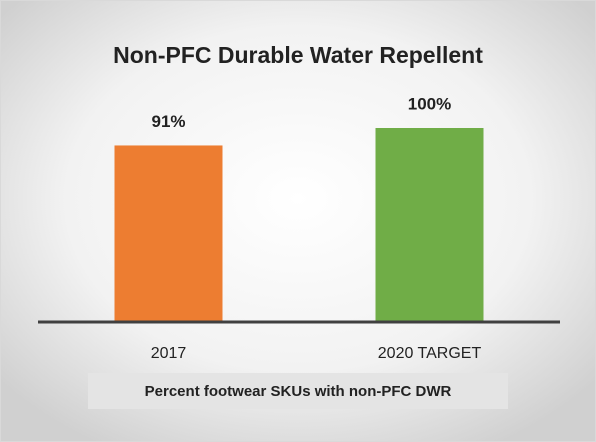 This screenshot has height=442, width=596. I want to click on label-box, so click(298, 391).